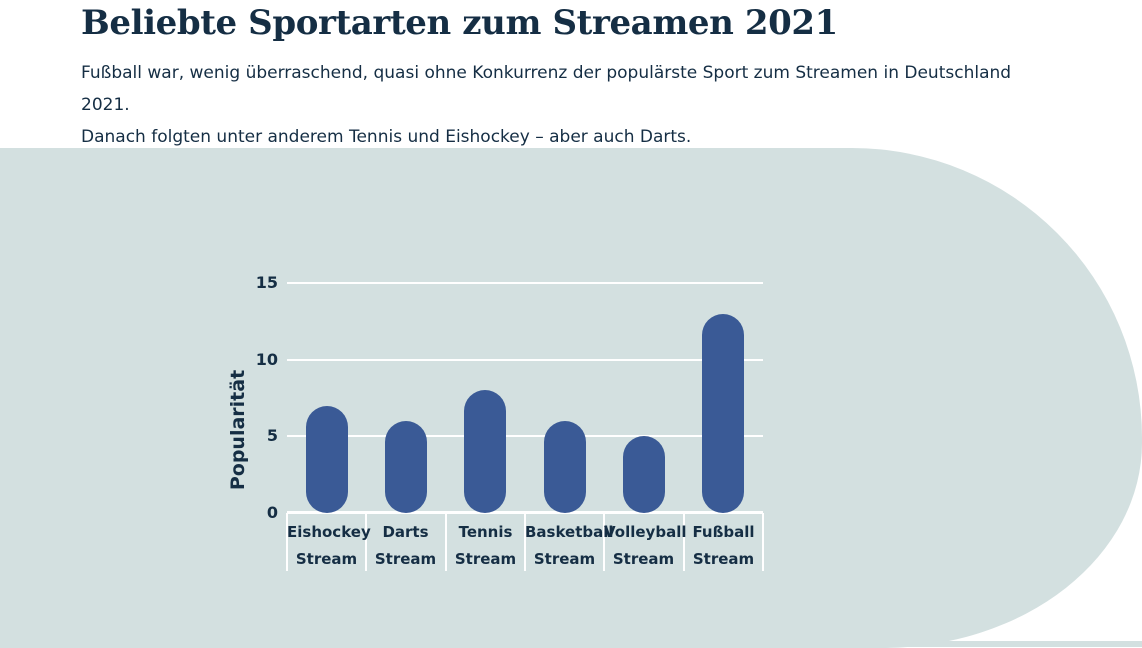 The image size is (1142, 648). What do you see at coordinates (266, 282) in the screenshot?
I see `y-tick-15: 15` at bounding box center [266, 282].